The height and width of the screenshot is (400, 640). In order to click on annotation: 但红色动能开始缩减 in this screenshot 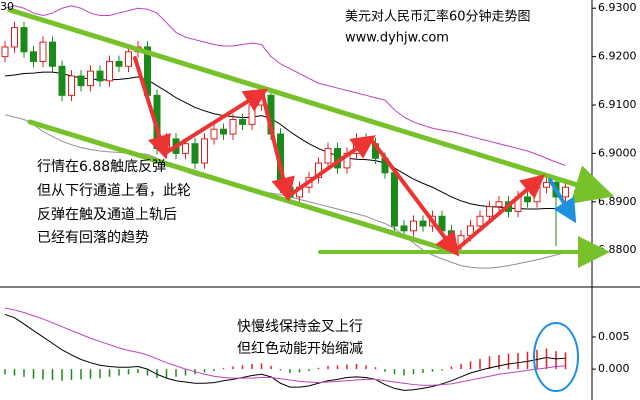, I will do `click(300, 348)`.